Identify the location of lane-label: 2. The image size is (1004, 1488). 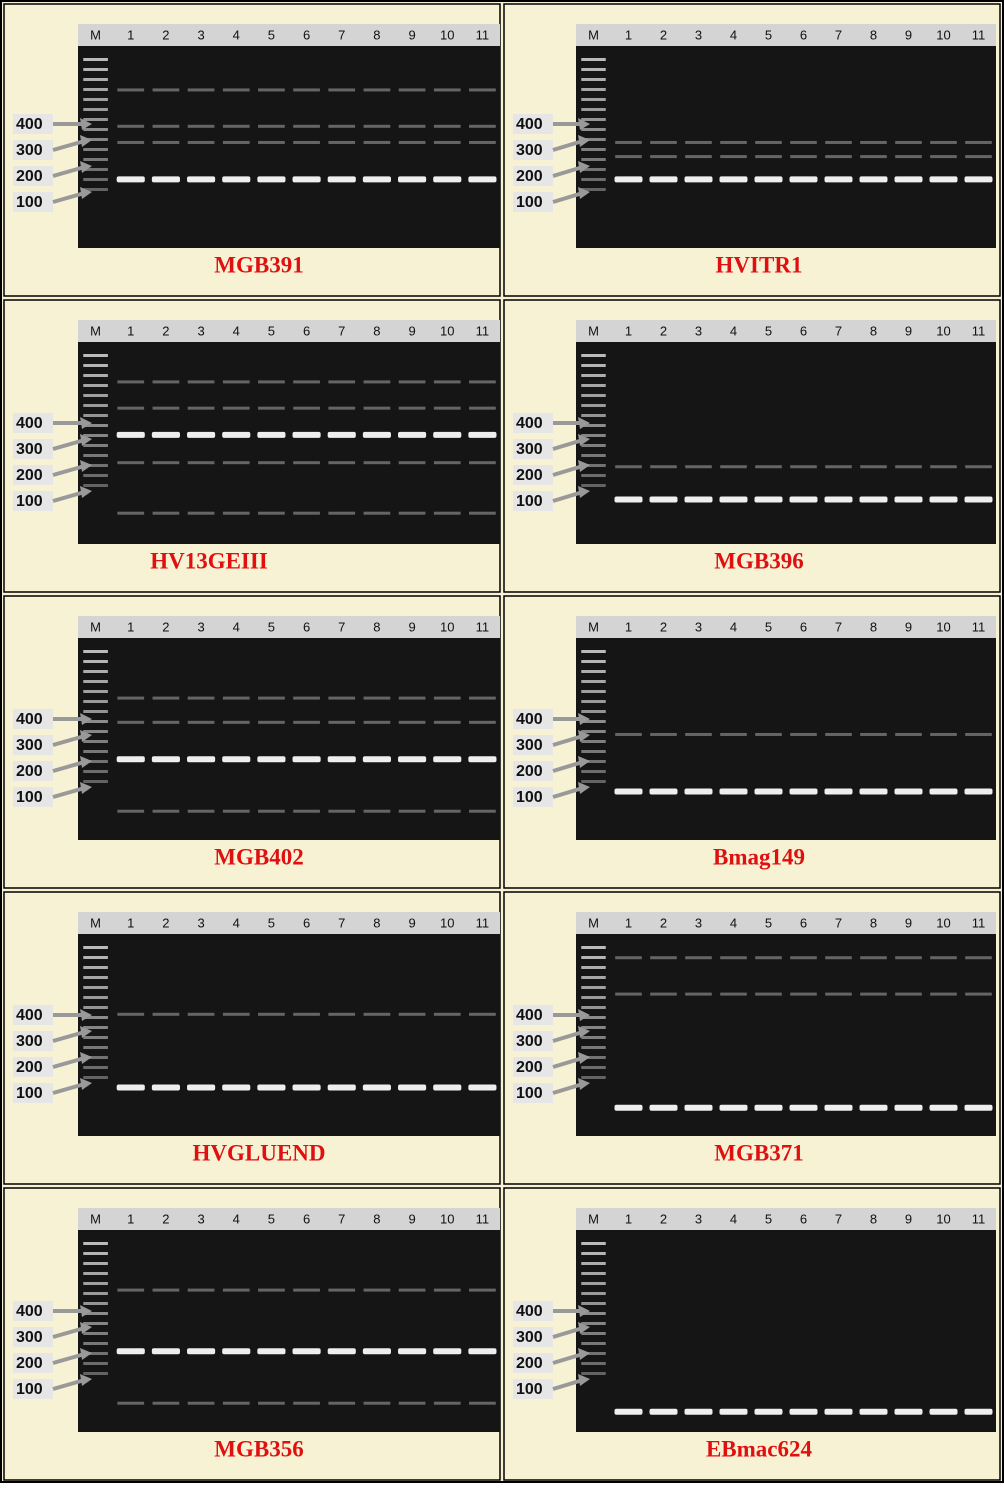
(165, 330).